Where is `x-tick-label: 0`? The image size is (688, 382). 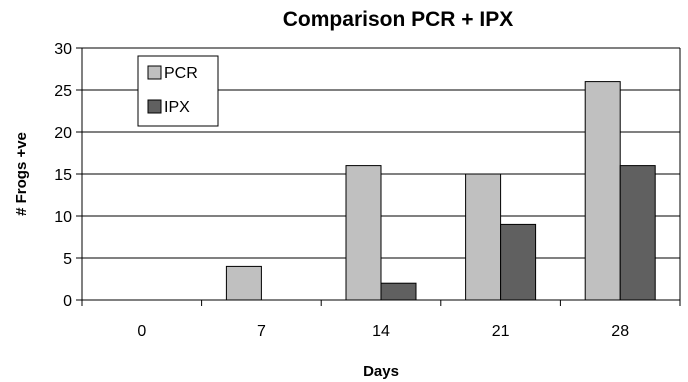
x-tick-label: 0 is located at coordinates (141, 331).